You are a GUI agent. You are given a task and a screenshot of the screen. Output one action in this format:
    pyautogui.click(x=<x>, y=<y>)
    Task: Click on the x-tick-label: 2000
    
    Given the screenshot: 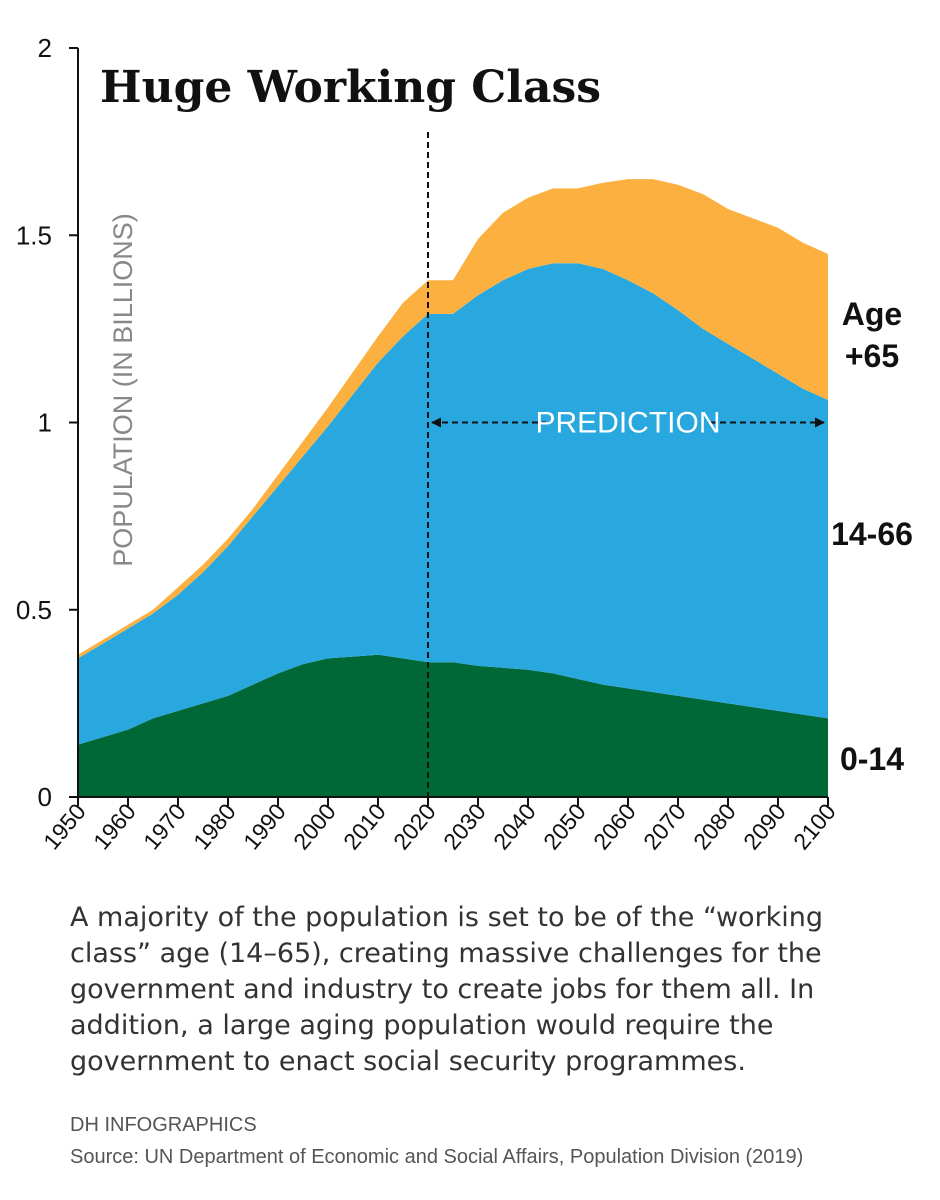 What is the action you would take?
    pyautogui.click(x=314, y=827)
    